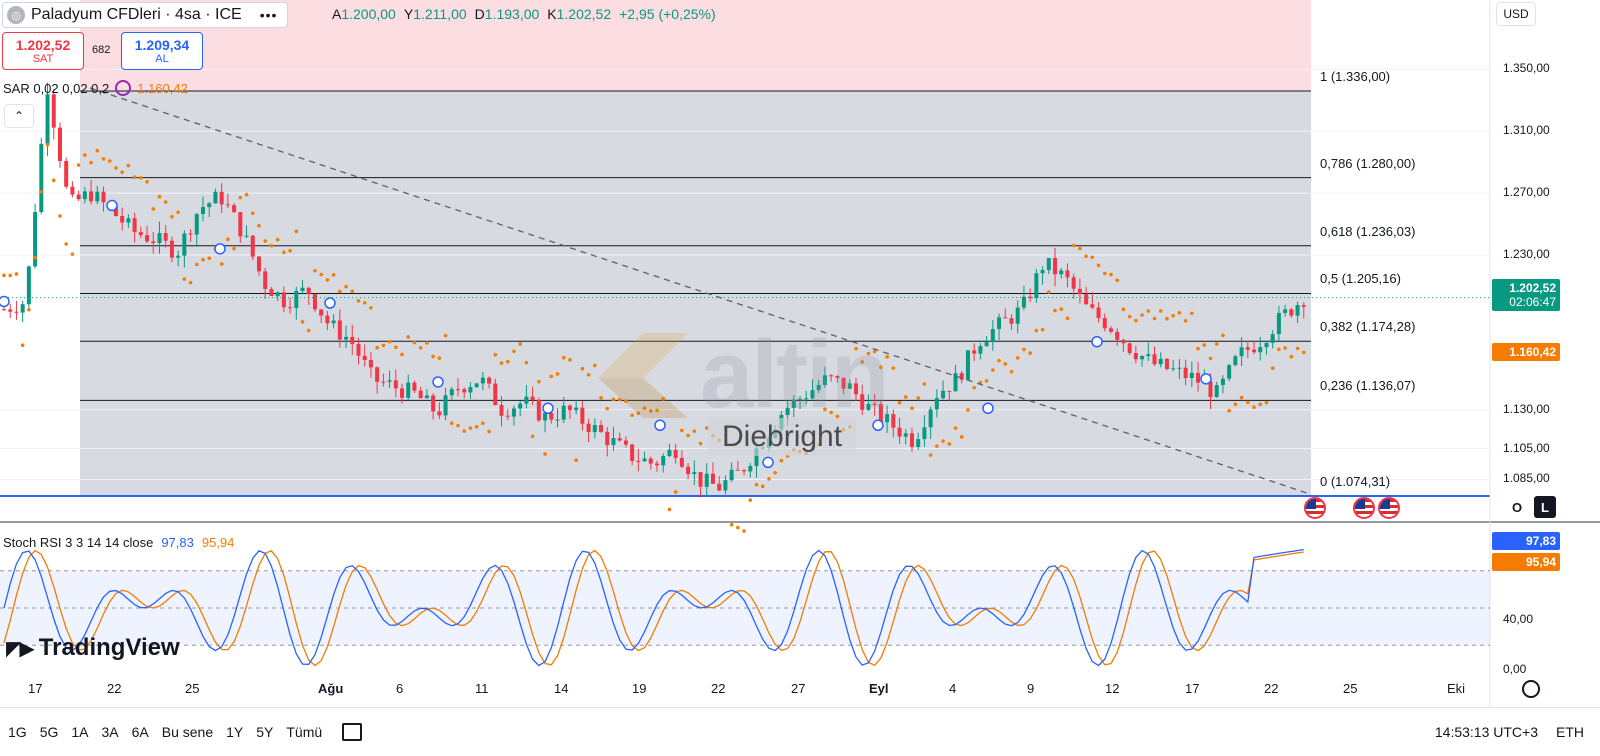  What do you see at coordinates (639, 688) in the screenshot?
I see `time-axis-label: 19` at bounding box center [639, 688].